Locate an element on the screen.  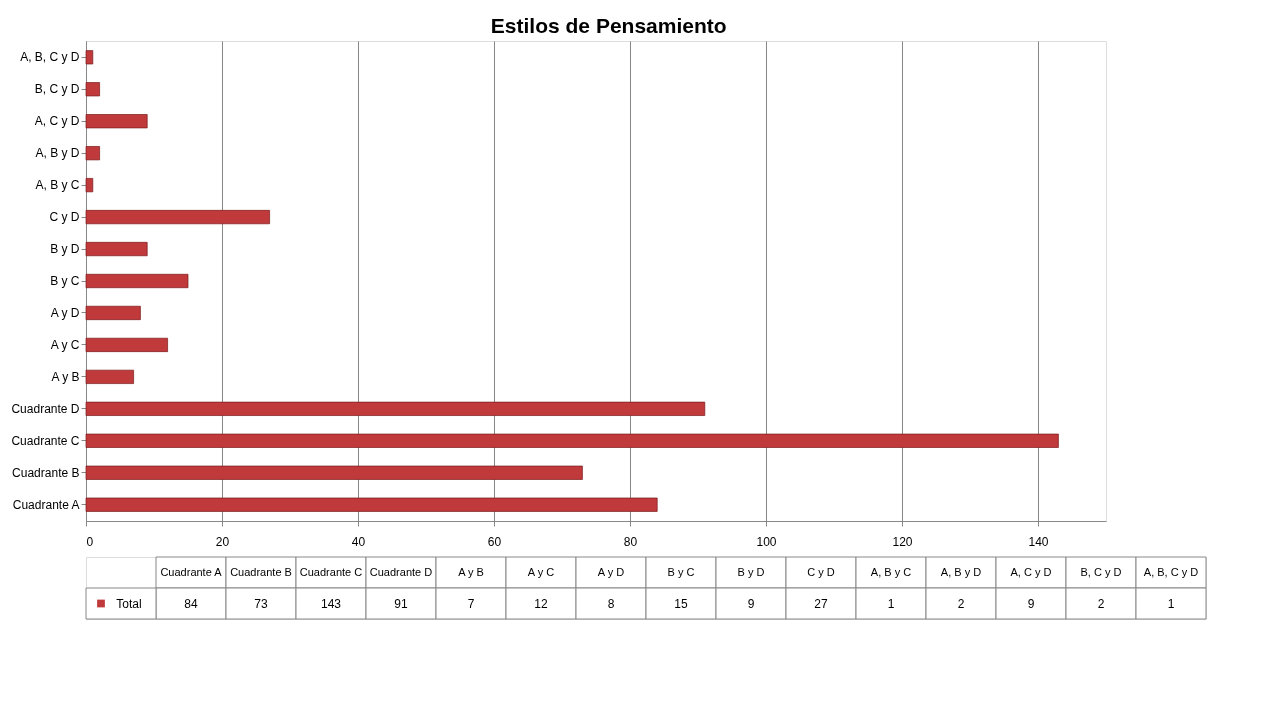
y-tick-label: C y D is located at coordinates (64, 217).